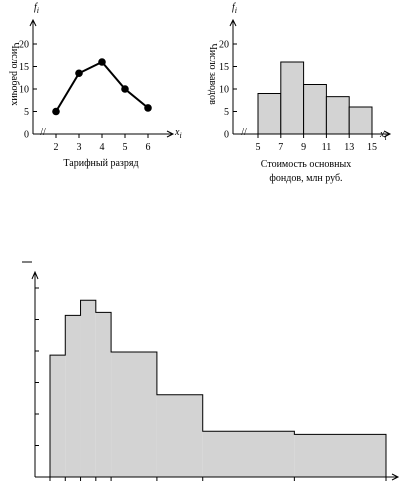 This screenshot has width=402, height=483. What do you see at coordinates (258, 147) in the screenshot?
I see `c2-x-tick-label: 5` at bounding box center [258, 147].